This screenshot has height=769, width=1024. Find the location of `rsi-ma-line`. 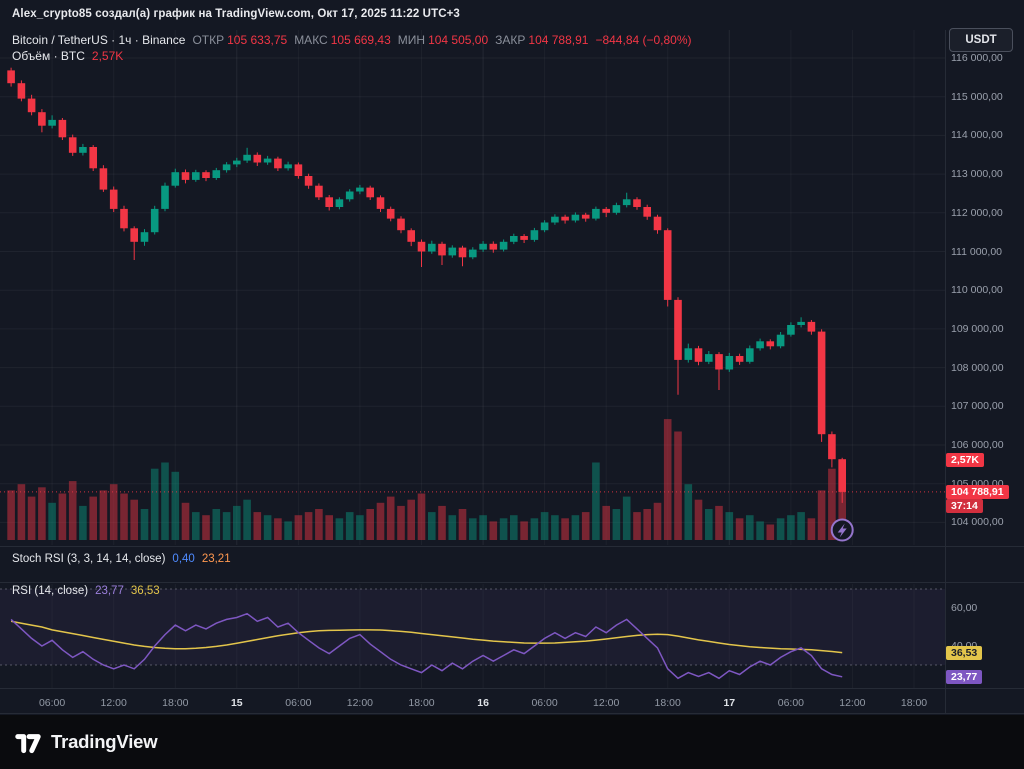

rsi-ma-line is located at coordinates (426, 637).